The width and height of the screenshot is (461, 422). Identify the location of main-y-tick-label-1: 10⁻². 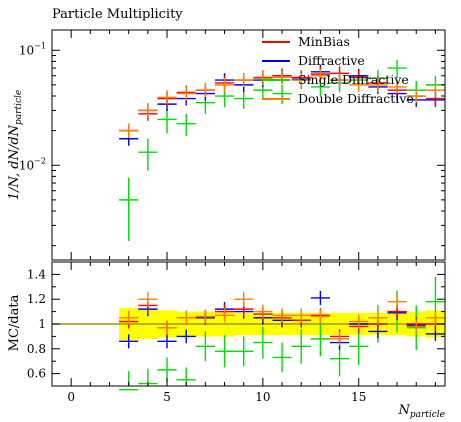
(32, 164).